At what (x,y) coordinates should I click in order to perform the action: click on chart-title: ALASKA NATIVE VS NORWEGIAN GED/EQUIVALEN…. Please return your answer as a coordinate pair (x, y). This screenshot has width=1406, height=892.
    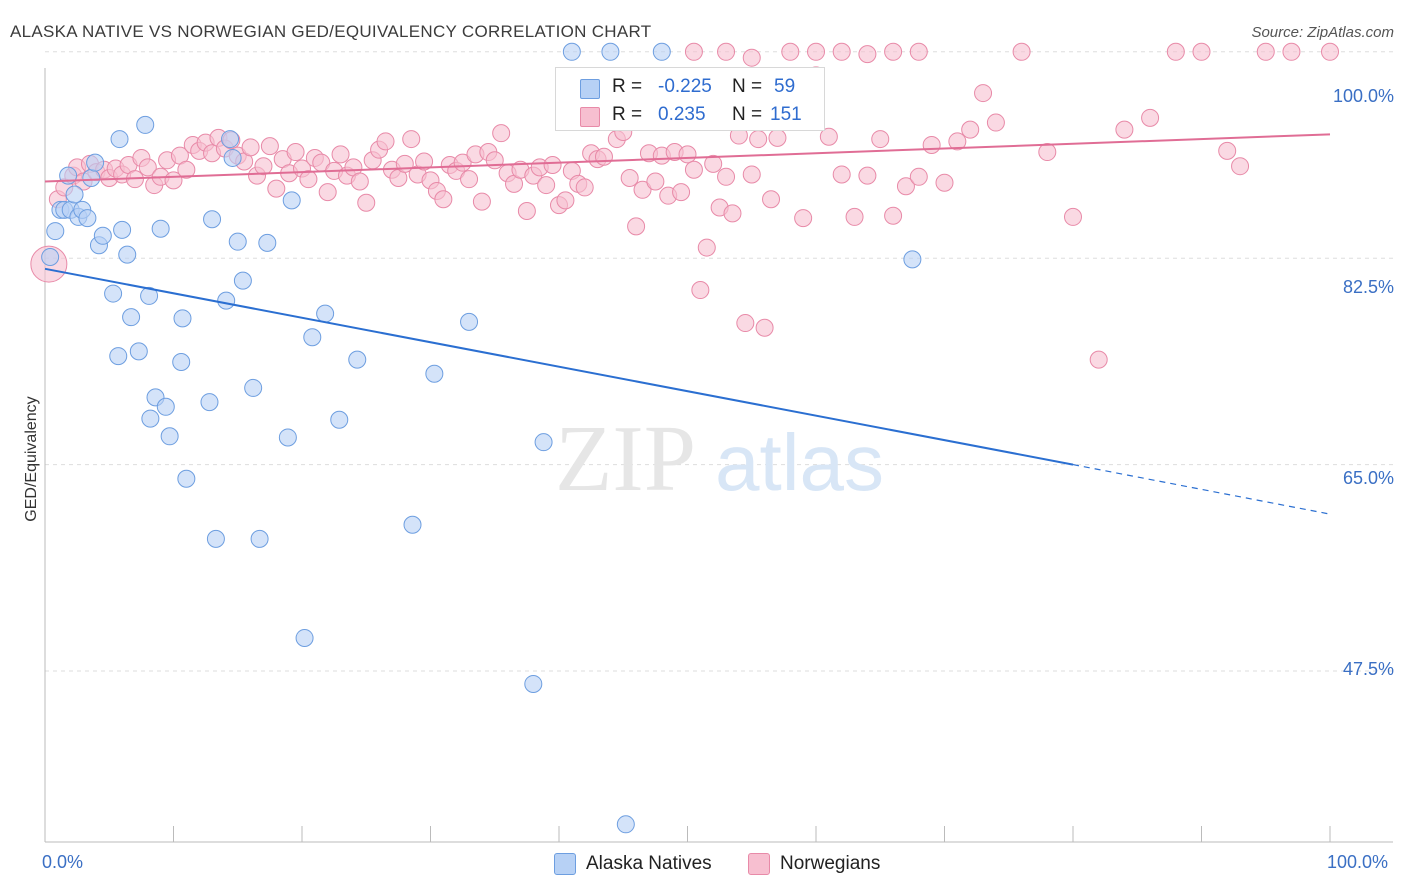
    Looking at the image, I should click on (331, 31).